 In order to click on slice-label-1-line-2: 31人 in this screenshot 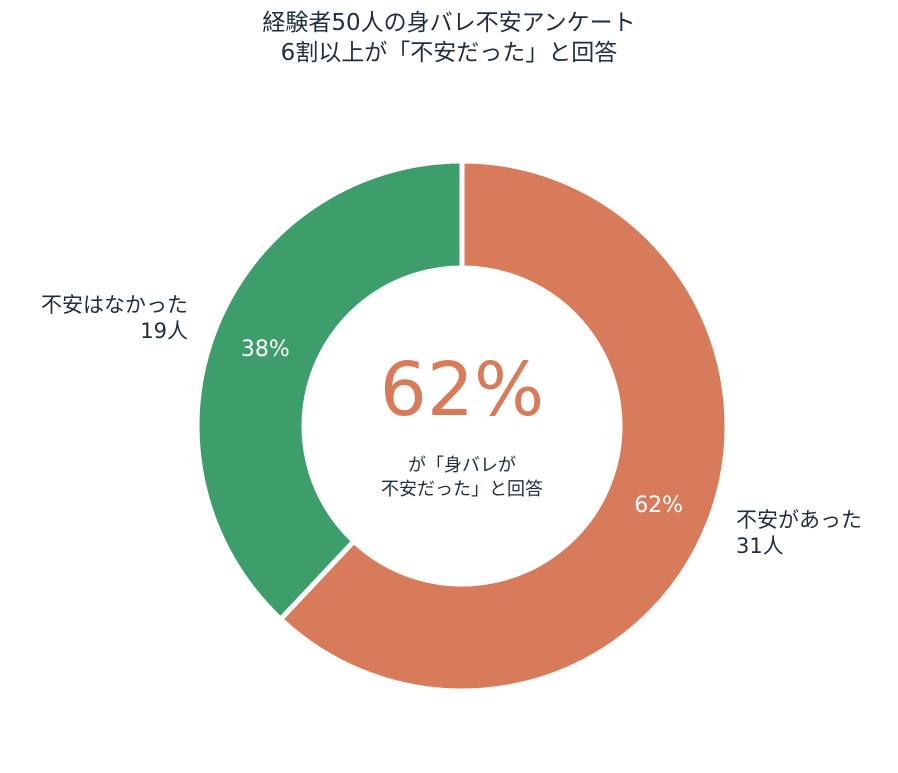, I will do `click(760, 546)`.